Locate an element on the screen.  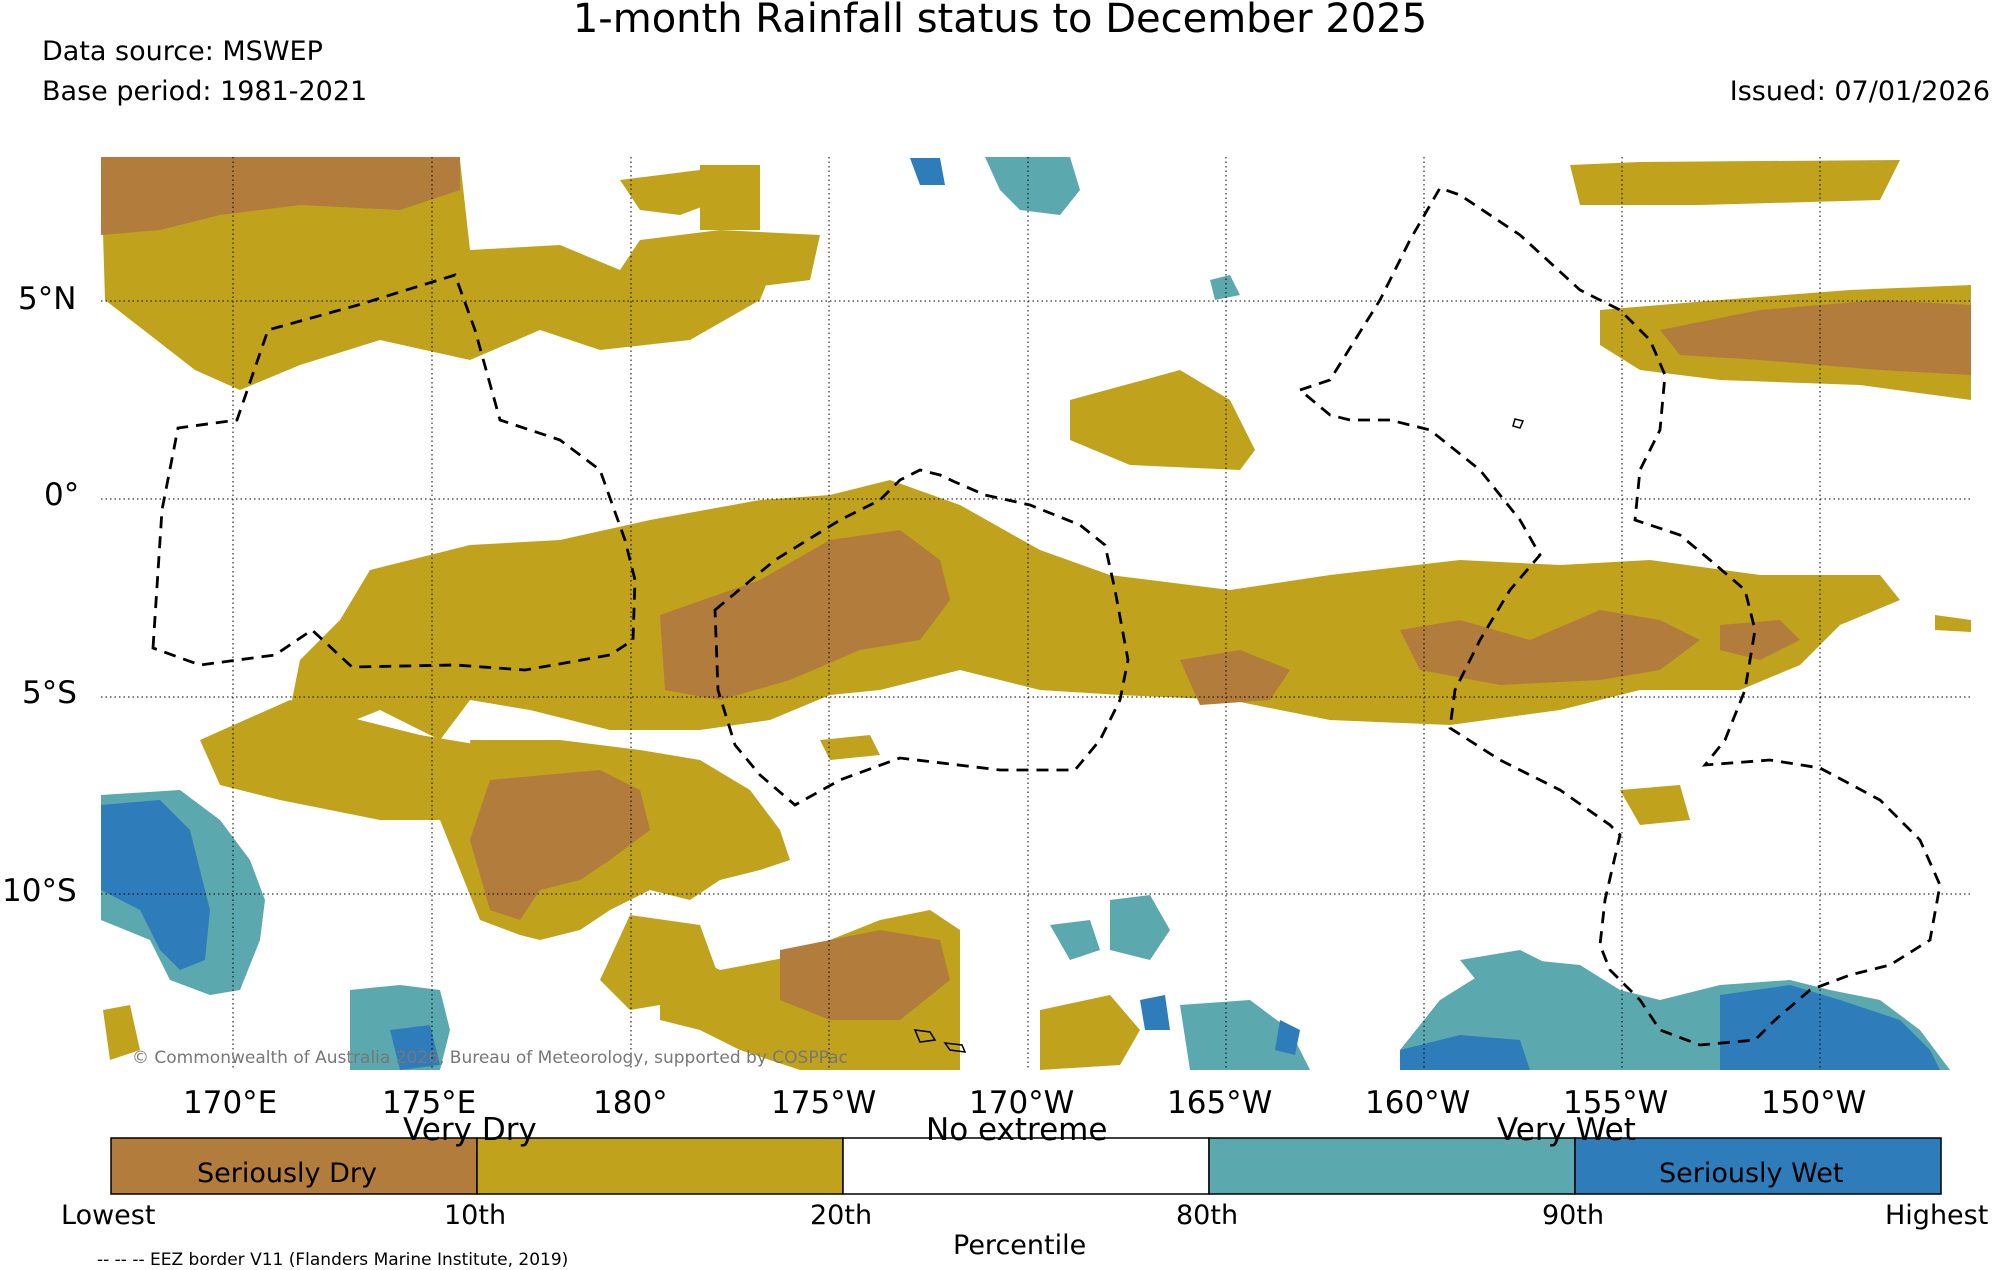
lon-label-165w: 165°W is located at coordinates (1220, 1103).